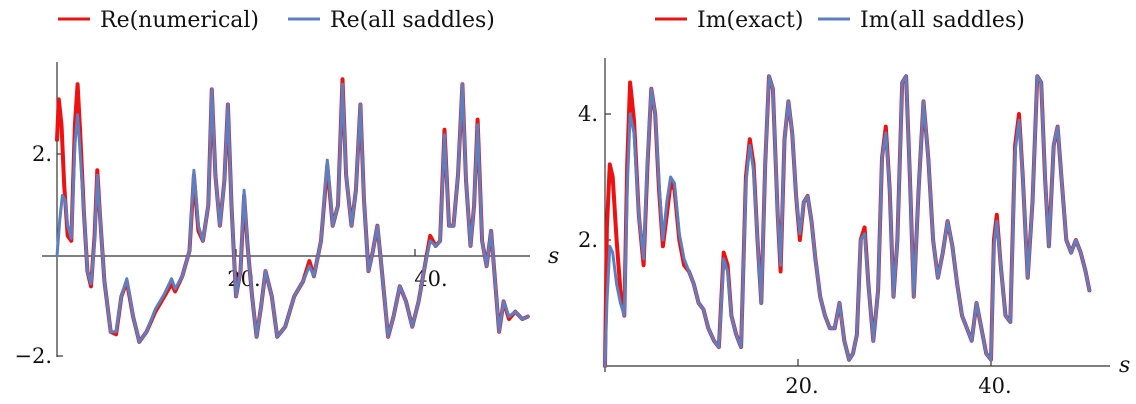  Describe the element at coordinates (588, 114) in the screenshot. I see `y-tick-label-1: 4.` at that location.